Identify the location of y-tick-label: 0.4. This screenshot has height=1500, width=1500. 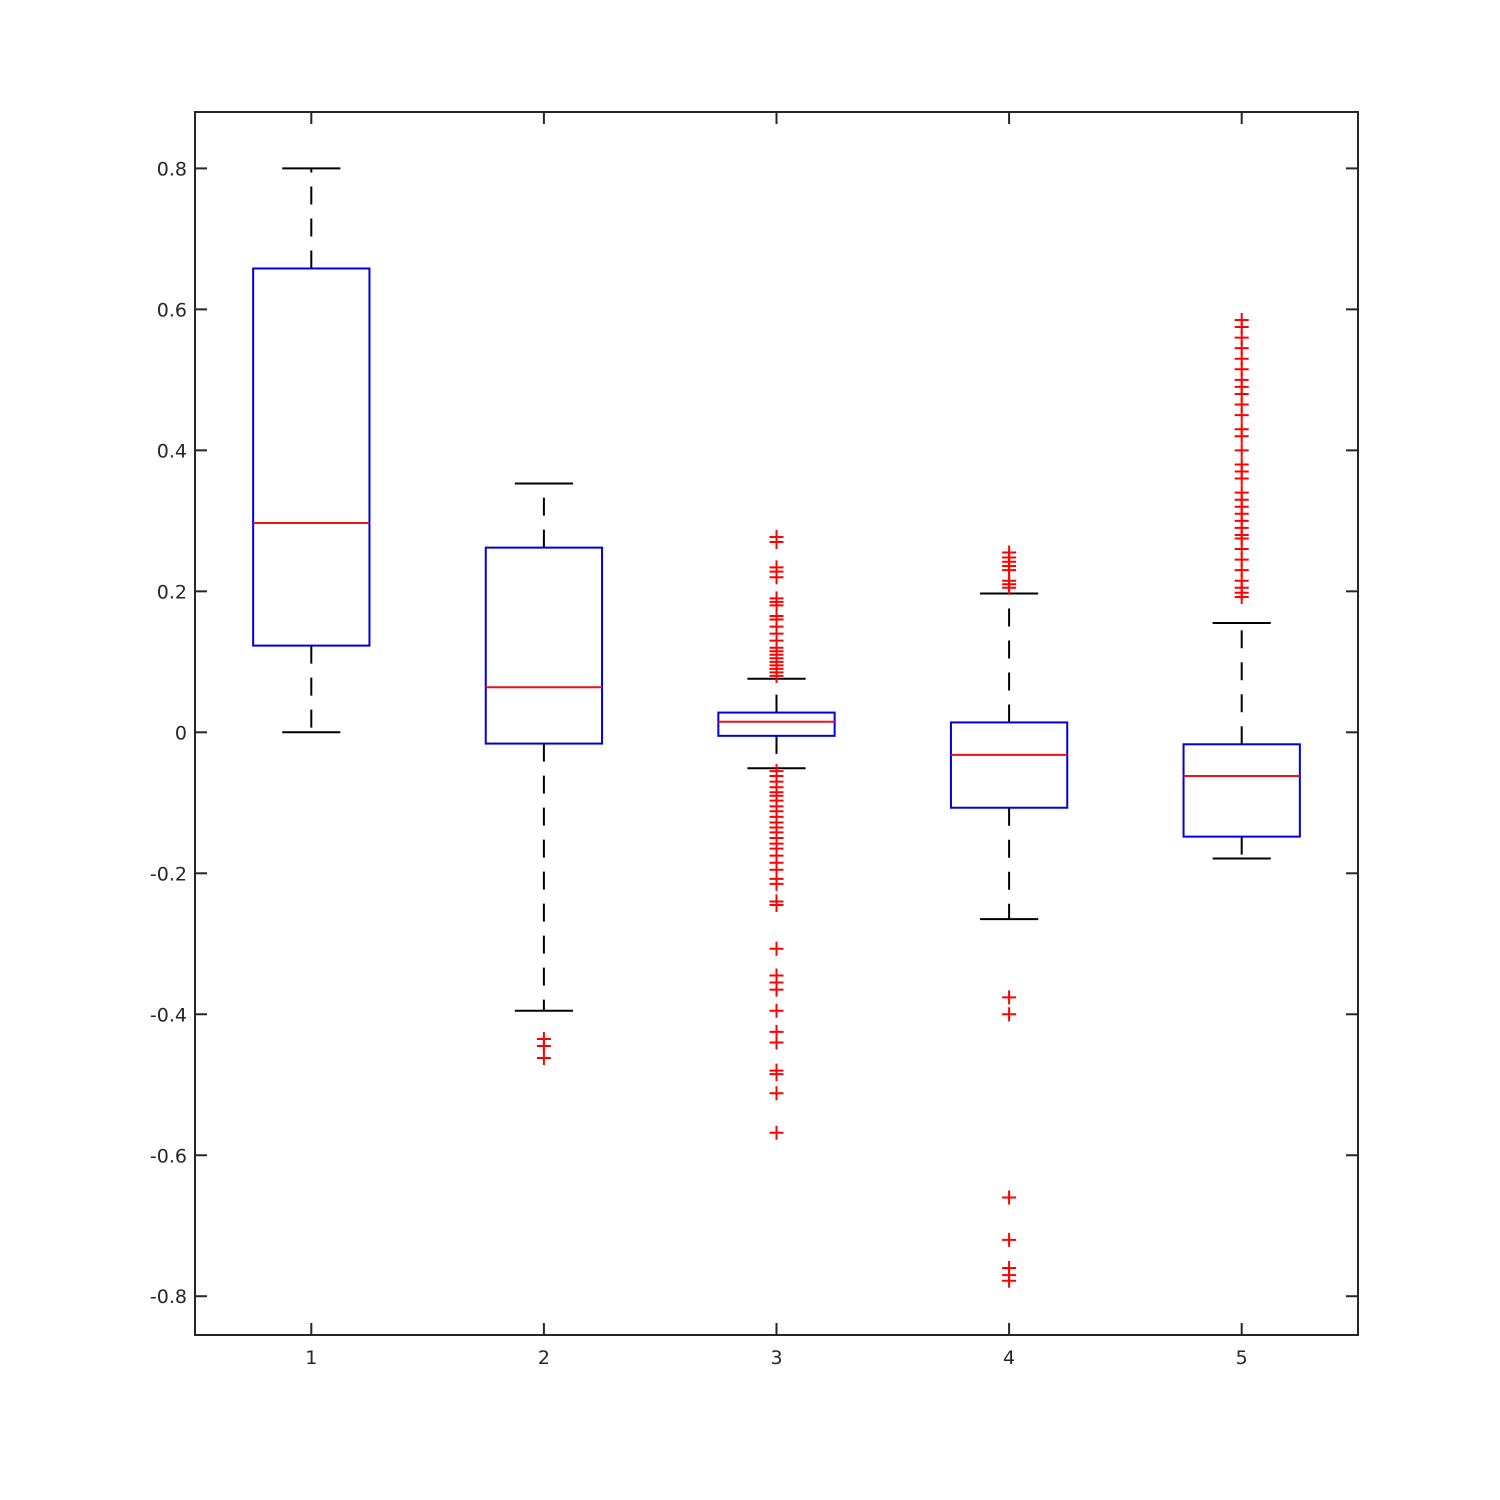
(172, 451).